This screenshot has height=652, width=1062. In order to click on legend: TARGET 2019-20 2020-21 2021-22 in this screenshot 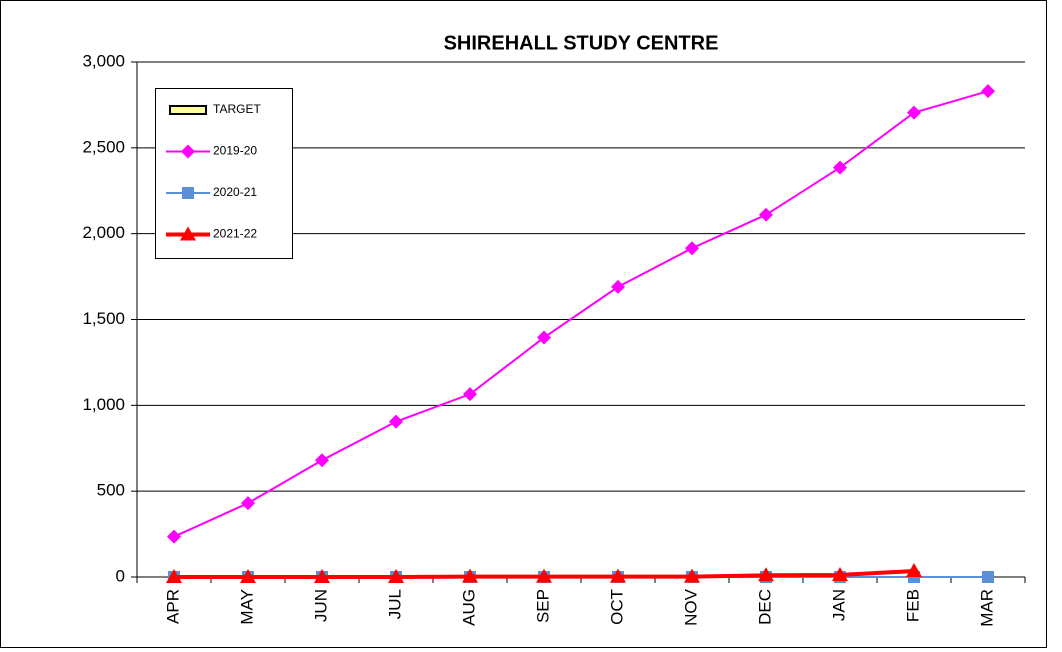, I will do `click(224, 173)`.